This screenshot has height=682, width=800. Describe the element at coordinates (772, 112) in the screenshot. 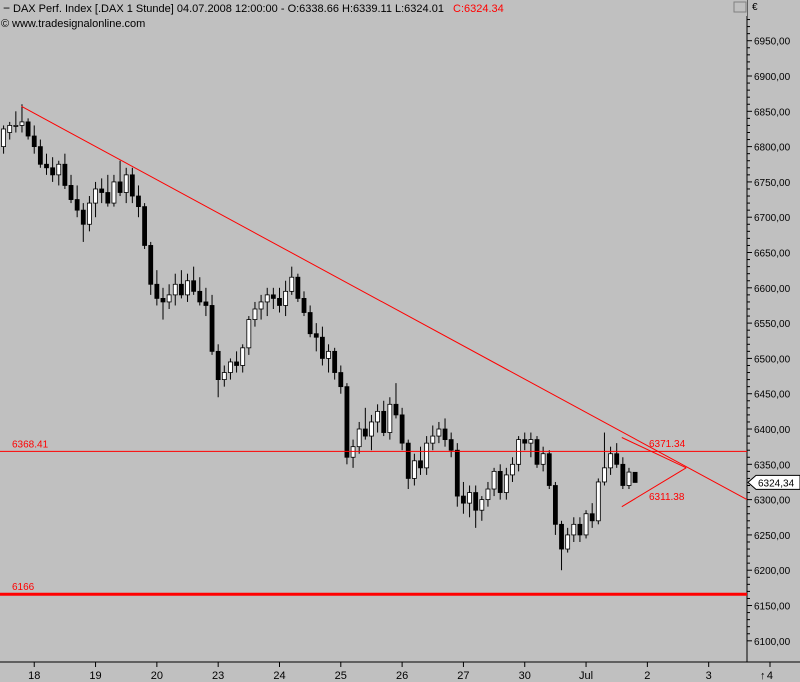

I see `y-tick-label: 6850,00` at that location.